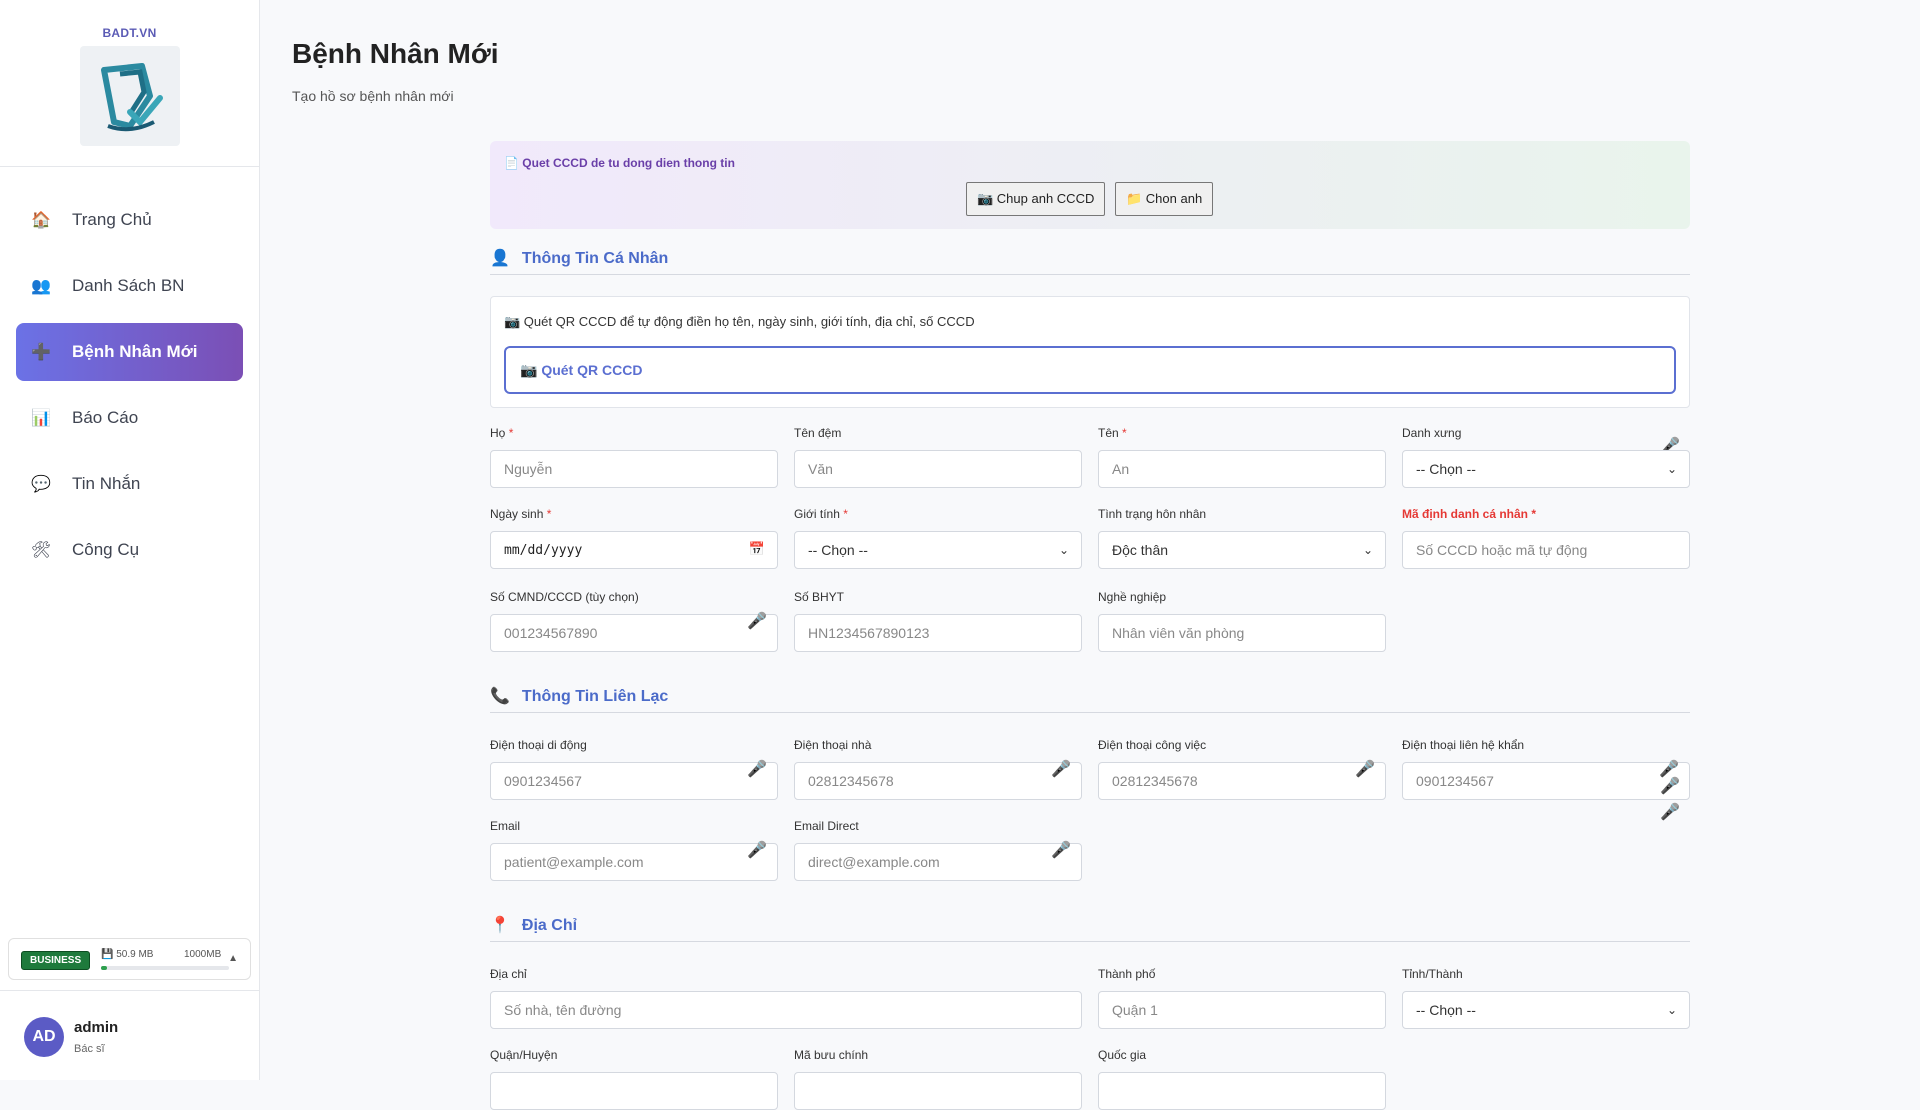  What do you see at coordinates (1546, 1010) in the screenshot?
I see `tinh-select: -- Chọn -- ⌄` at bounding box center [1546, 1010].